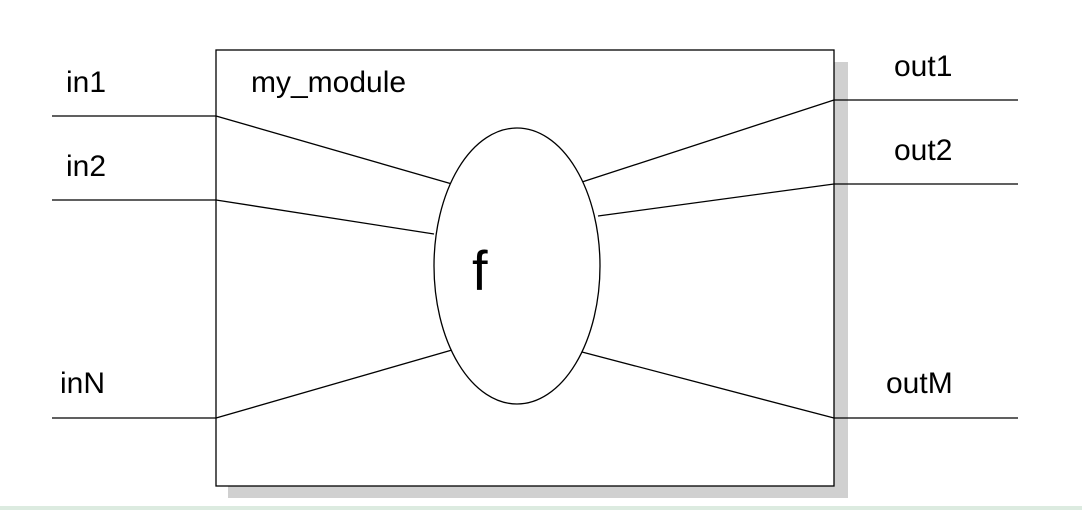  I want to click on connector-in2-f, so click(325, 217).